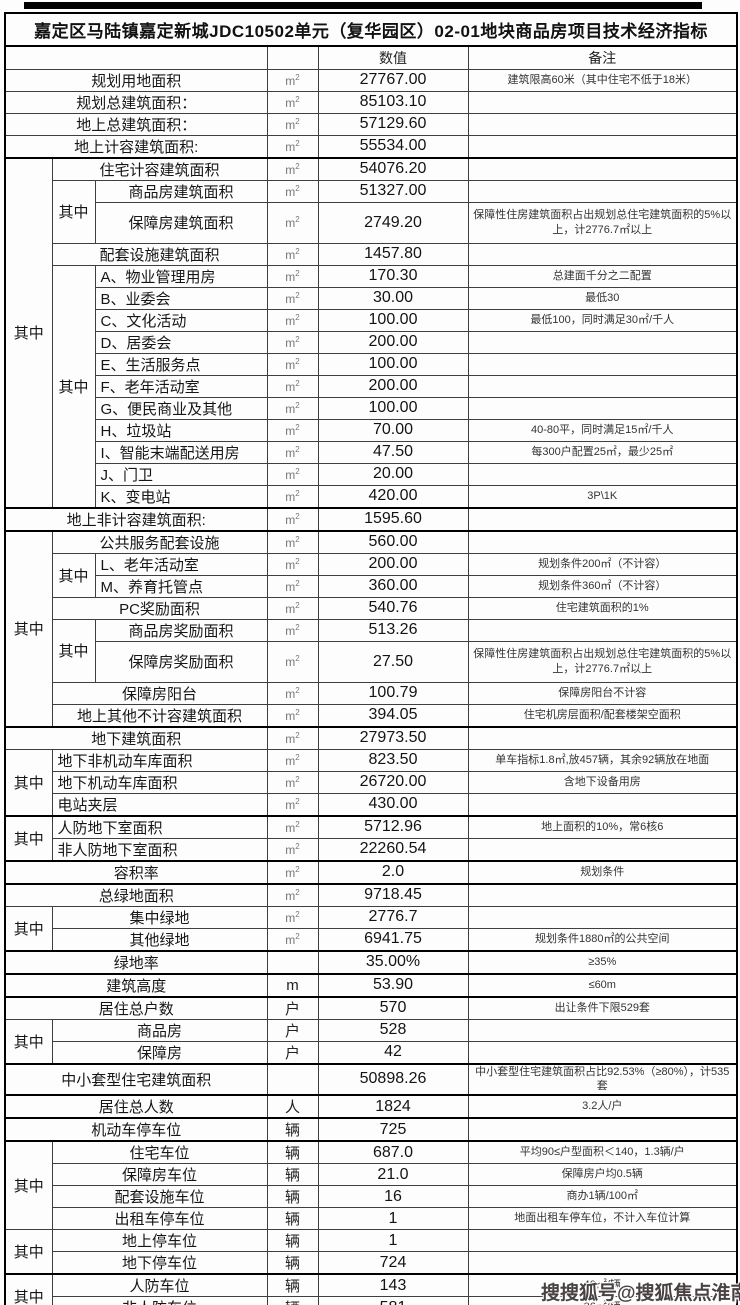 This screenshot has width=740, height=1305. Describe the element at coordinates (393, 1152) in the screenshot. I see `value-cell: 687.0` at that location.